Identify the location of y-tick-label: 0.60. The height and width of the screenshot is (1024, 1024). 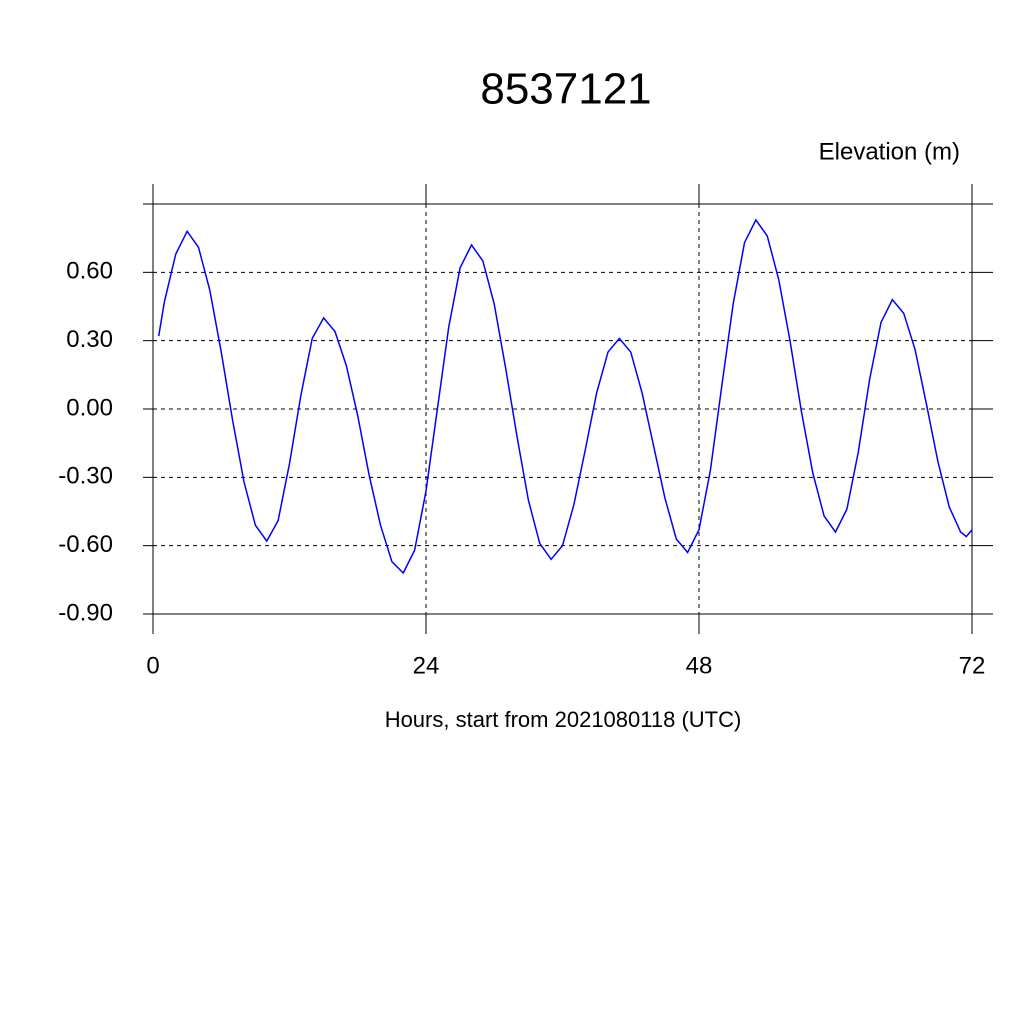
(89, 271).